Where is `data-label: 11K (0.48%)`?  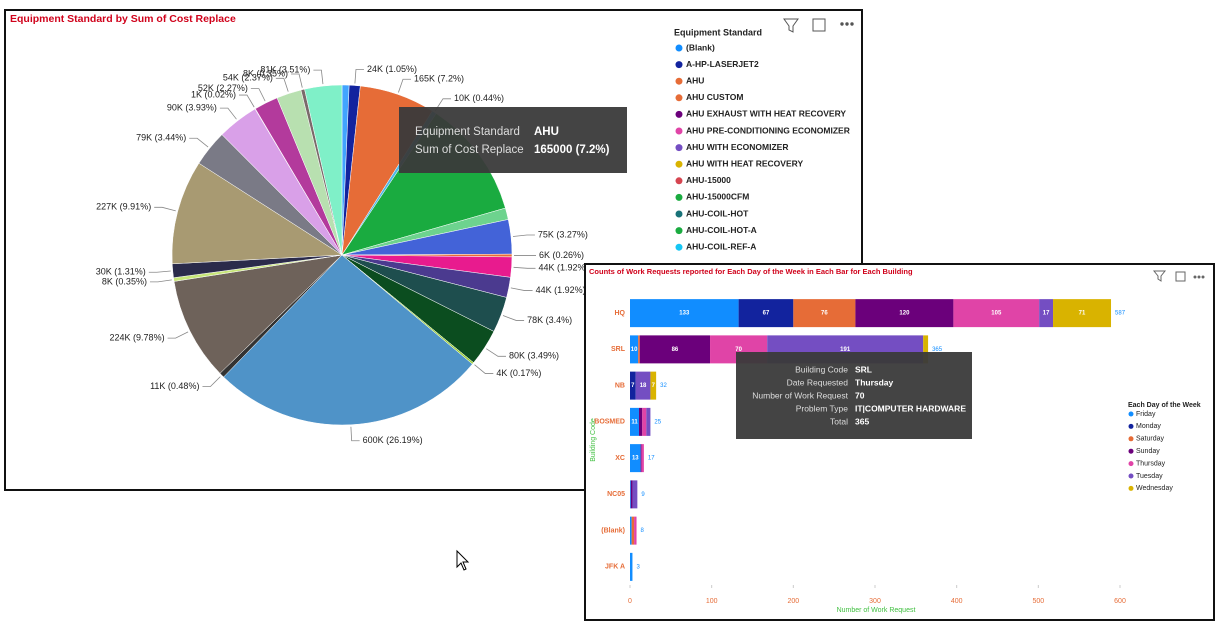 data-label: 11K (0.48%) is located at coordinates (174, 386).